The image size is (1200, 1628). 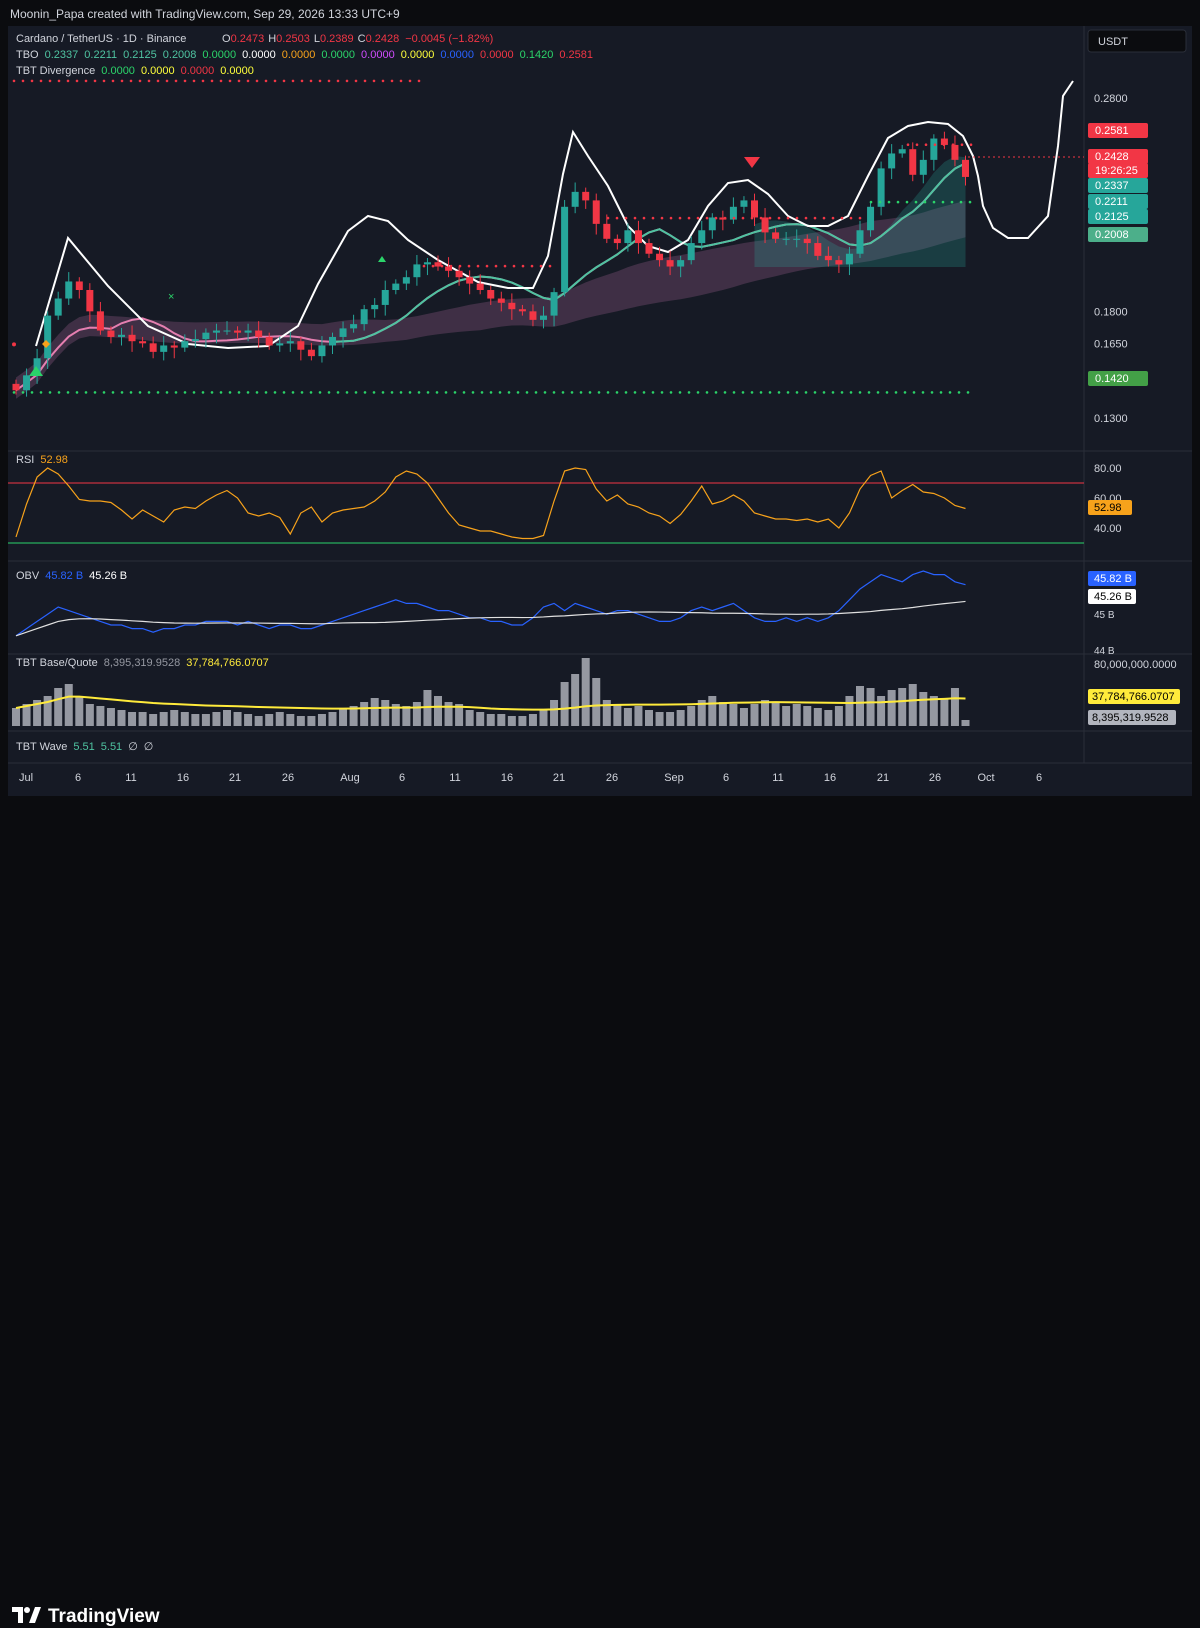 What do you see at coordinates (1118, 170) in the screenshot?
I see `price-tag-countdown` at bounding box center [1118, 170].